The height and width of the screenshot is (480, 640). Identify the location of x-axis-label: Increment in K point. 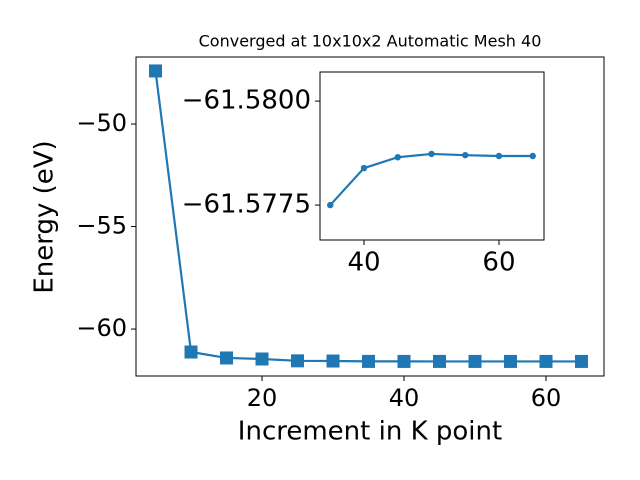
(370, 432).